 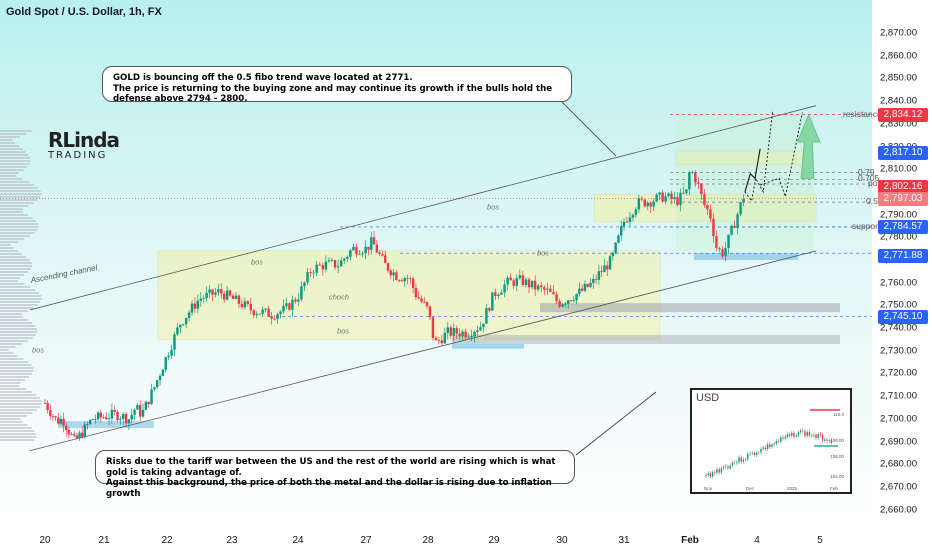 What do you see at coordinates (750, 488) in the screenshot?
I see `inset-x-tick: Dec` at bounding box center [750, 488].